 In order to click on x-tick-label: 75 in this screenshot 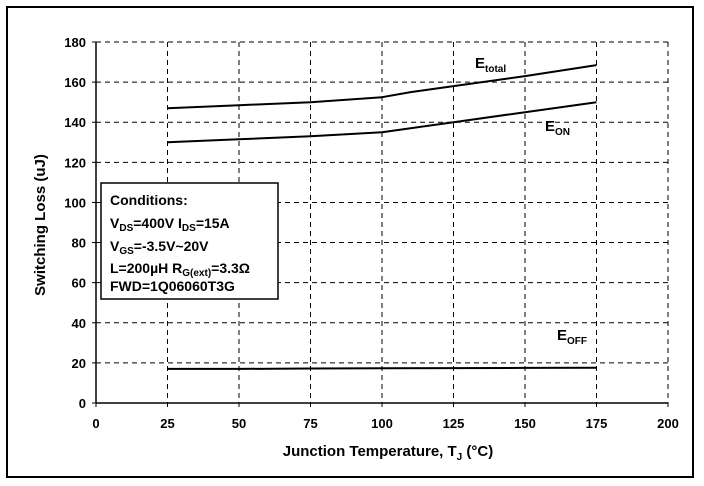, I will do `click(310, 423)`.